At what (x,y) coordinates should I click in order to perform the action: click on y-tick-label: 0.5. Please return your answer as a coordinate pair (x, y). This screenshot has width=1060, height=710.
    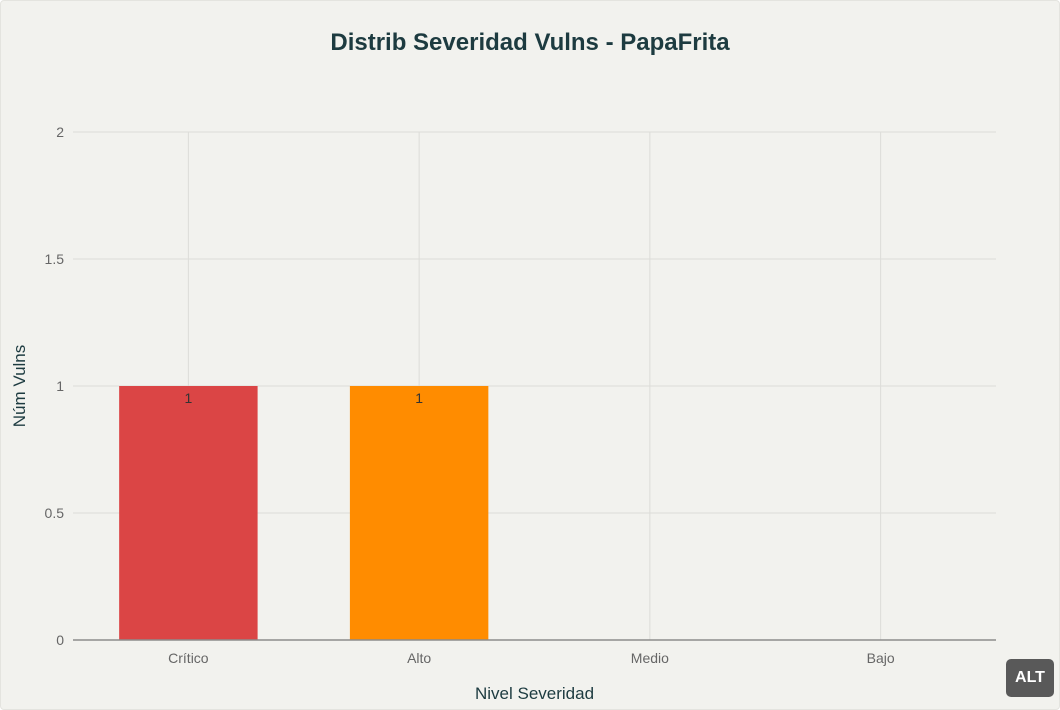
    Looking at the image, I should click on (55, 513).